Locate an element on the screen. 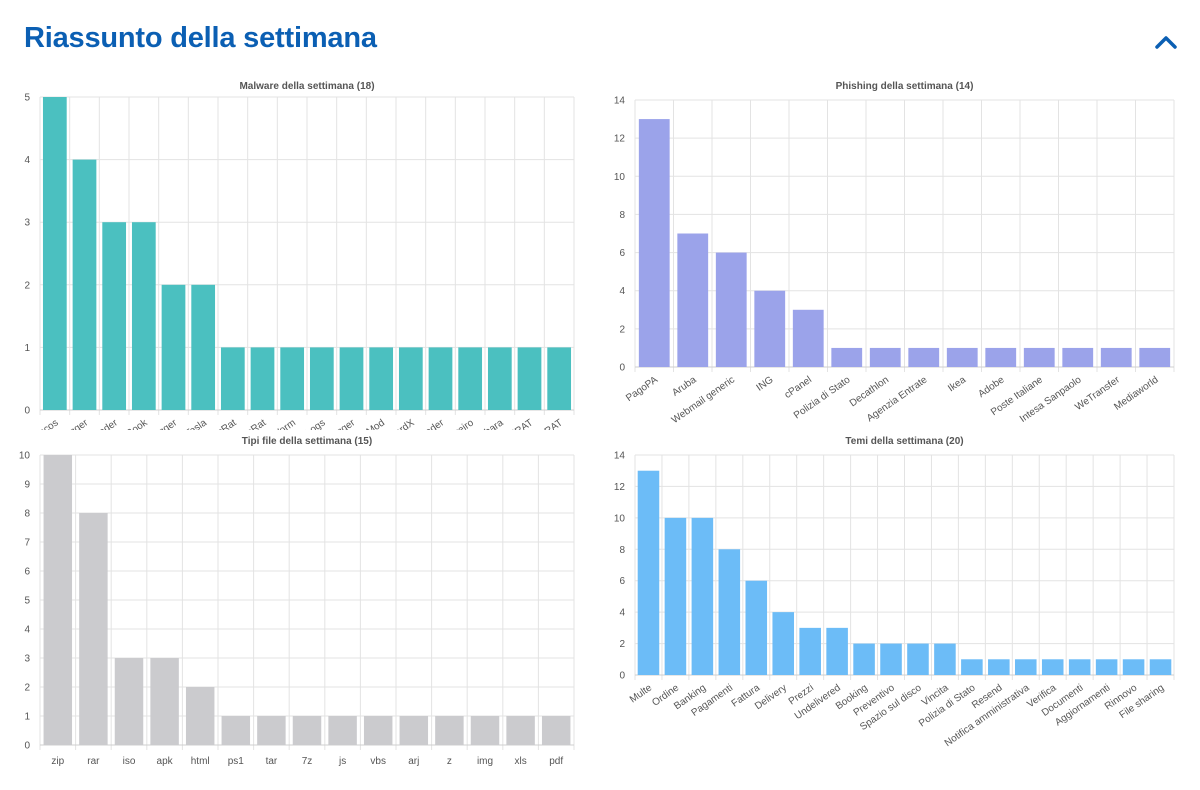 The image size is (1200, 790). collapse-button is located at coordinates (1166, 42).